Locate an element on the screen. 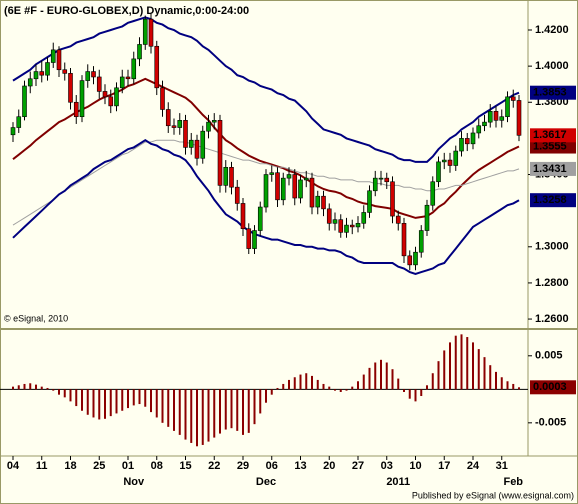  x-tick-label: 29 is located at coordinates (243, 466).